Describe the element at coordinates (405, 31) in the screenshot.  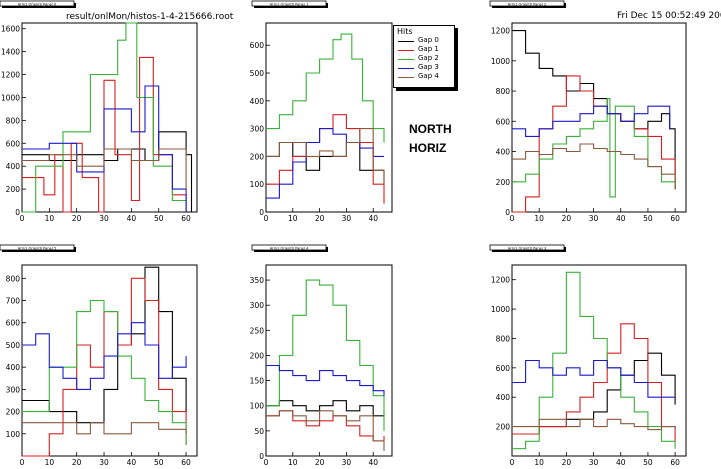
I see `legend-title: Hits` at that location.